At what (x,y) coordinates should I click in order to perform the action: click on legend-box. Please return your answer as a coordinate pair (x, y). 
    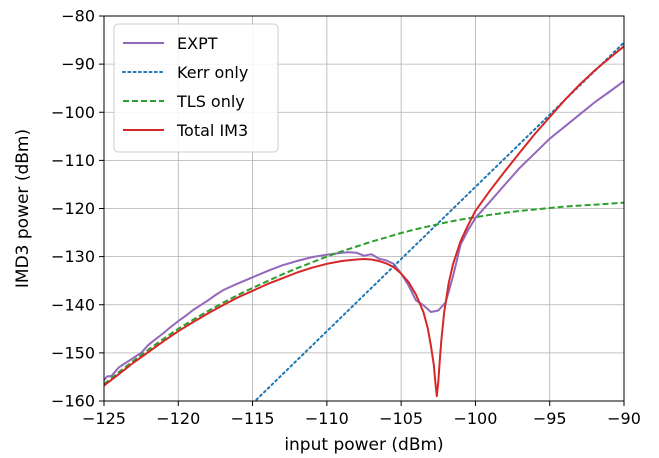
    Looking at the image, I should click on (196, 88).